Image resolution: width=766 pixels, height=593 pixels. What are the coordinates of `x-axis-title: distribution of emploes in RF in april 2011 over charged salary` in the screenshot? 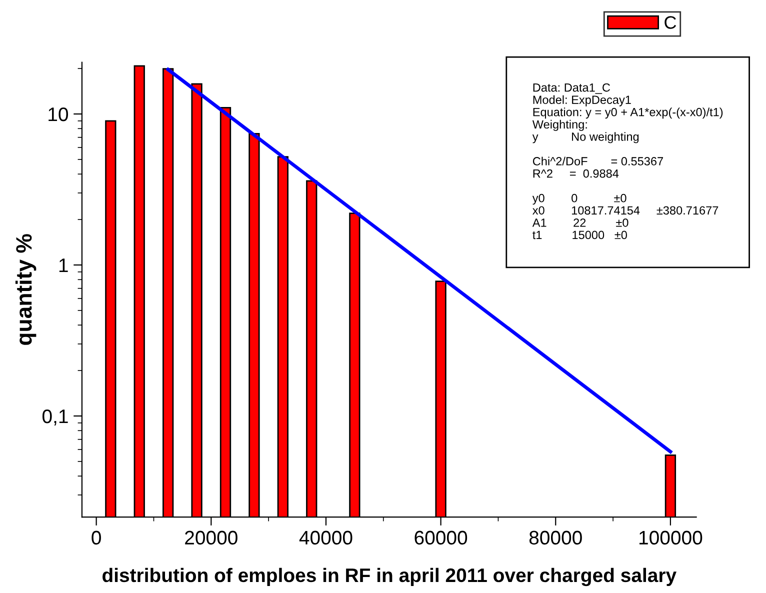 It's located at (389, 577).